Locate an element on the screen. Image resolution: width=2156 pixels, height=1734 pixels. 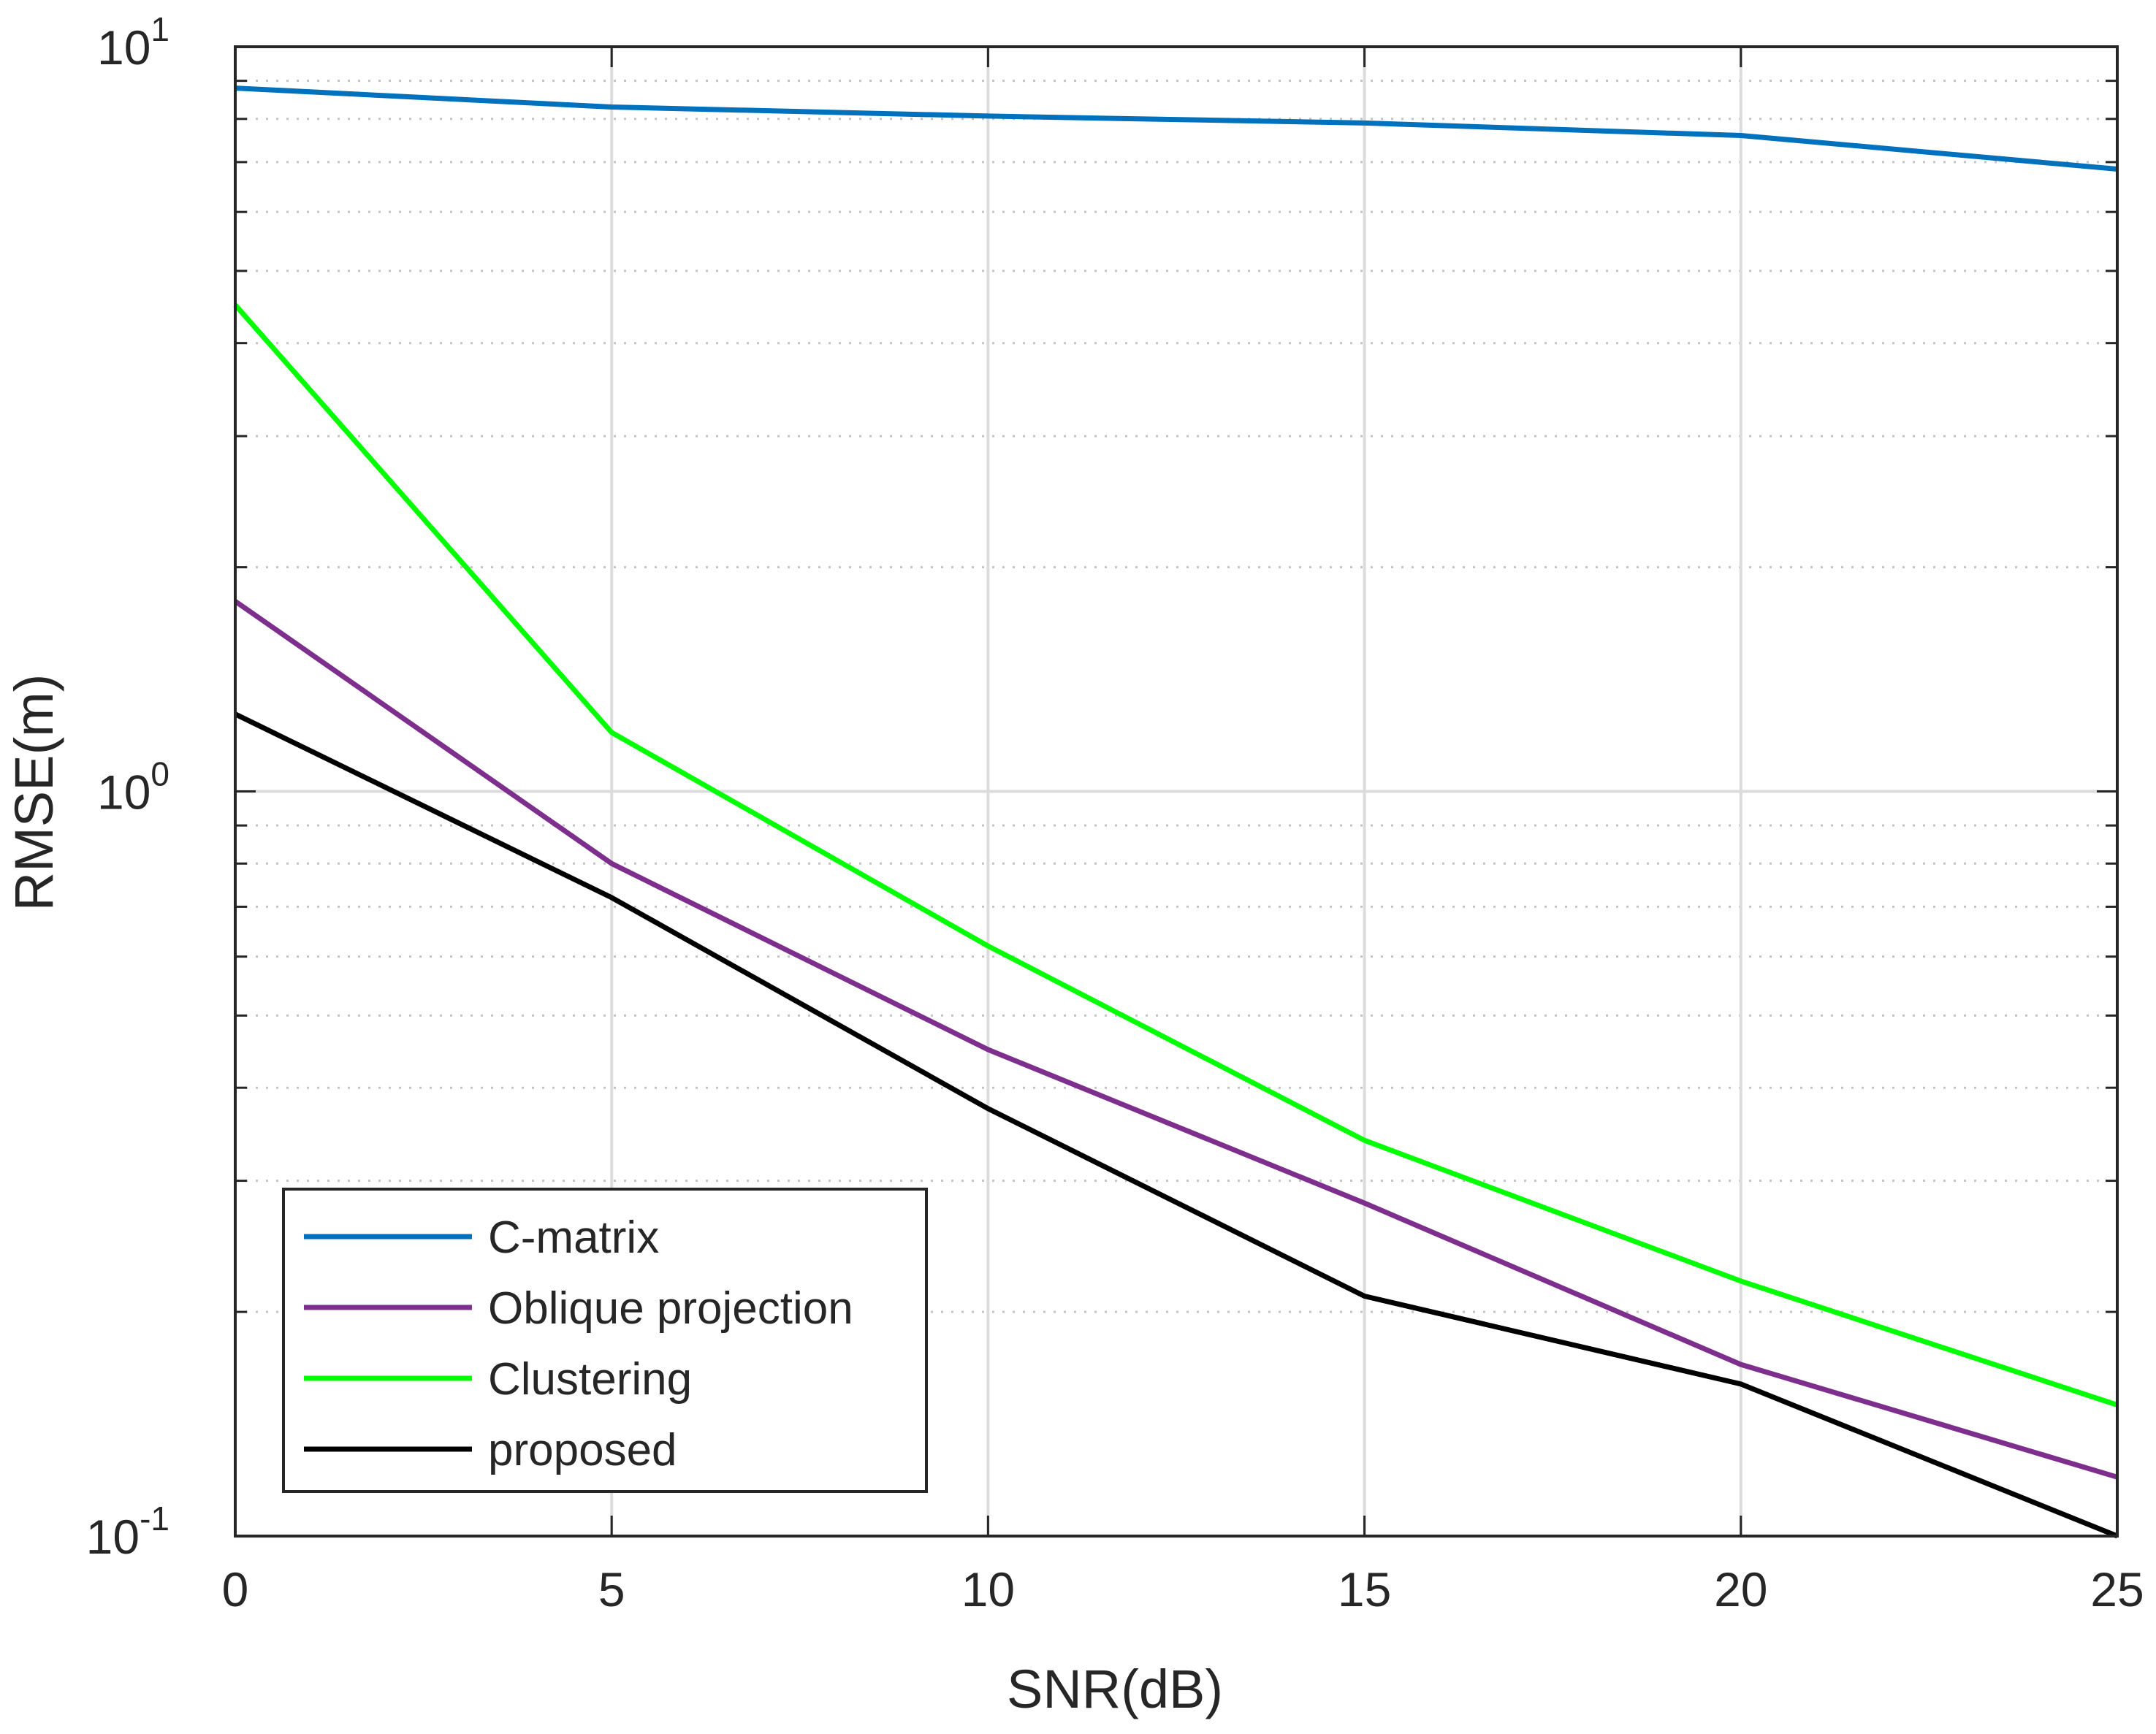
x-axis-label: SNR(dB) is located at coordinates (1115, 1689).